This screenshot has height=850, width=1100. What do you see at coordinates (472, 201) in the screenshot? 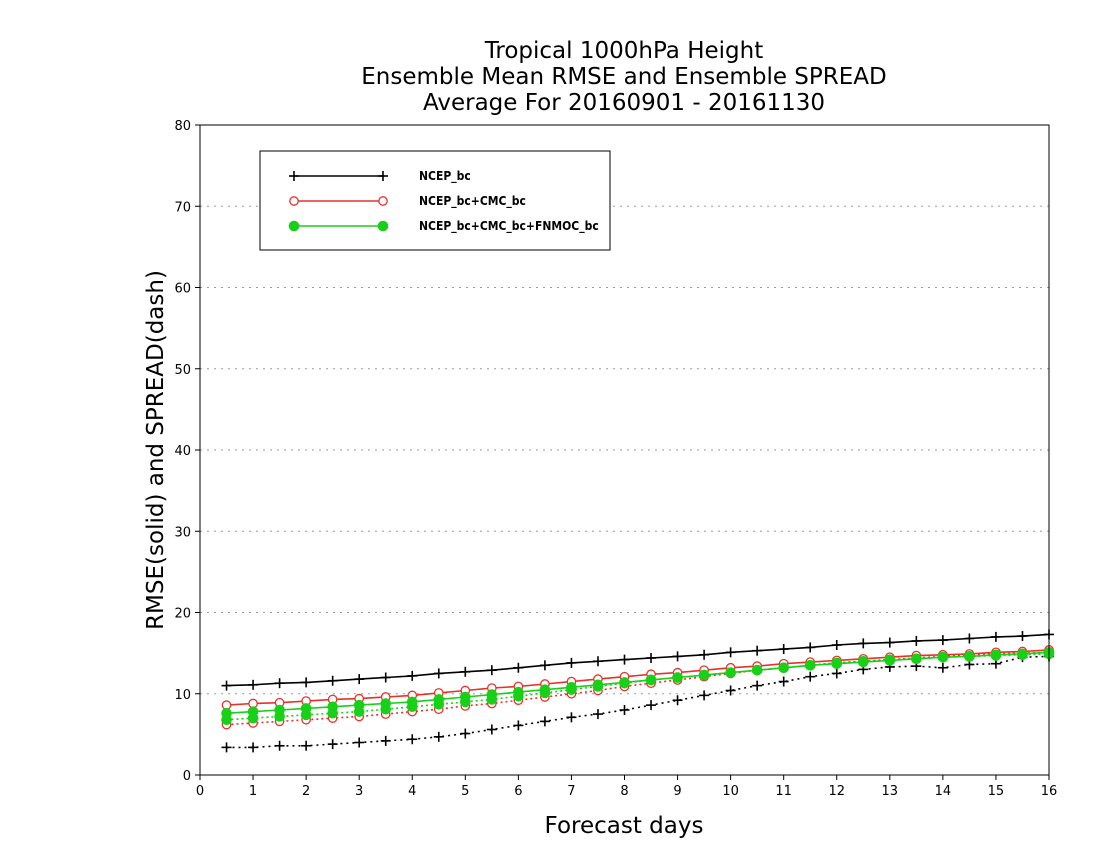
I see `legend-label: NCEP_bc+CMC_bc` at bounding box center [472, 201].